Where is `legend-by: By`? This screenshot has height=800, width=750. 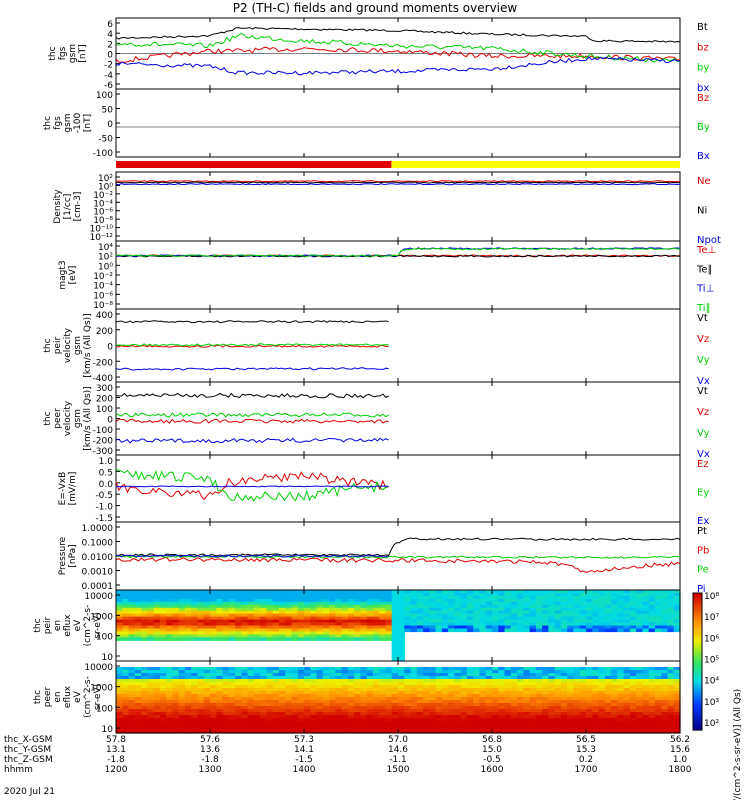
legend-by: By is located at coordinates (703, 127).